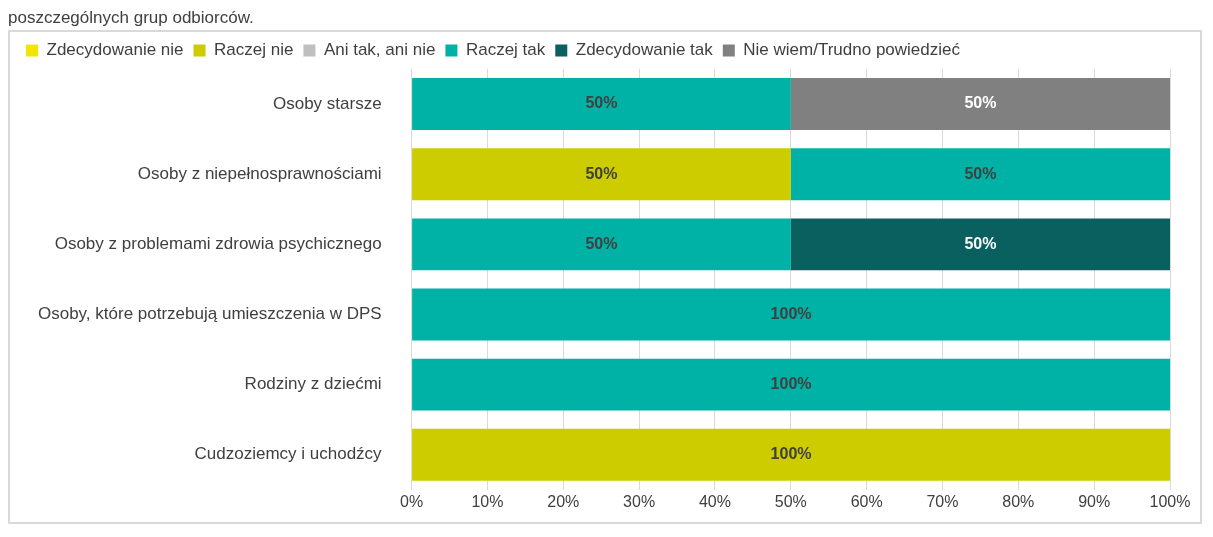  Describe the element at coordinates (487, 501) in the screenshot. I see `x-tick-label: 10%` at that location.